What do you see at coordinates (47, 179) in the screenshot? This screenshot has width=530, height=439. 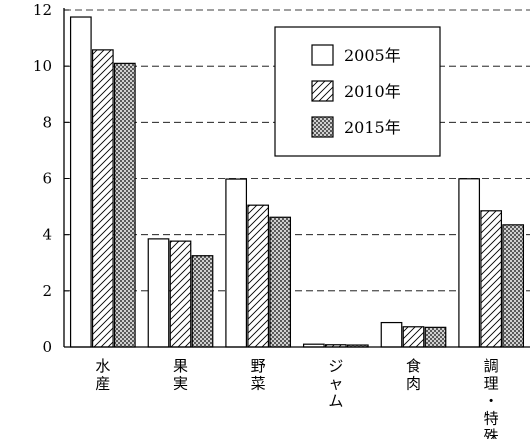 I see `y-tick-label: 6` at bounding box center [47, 179].